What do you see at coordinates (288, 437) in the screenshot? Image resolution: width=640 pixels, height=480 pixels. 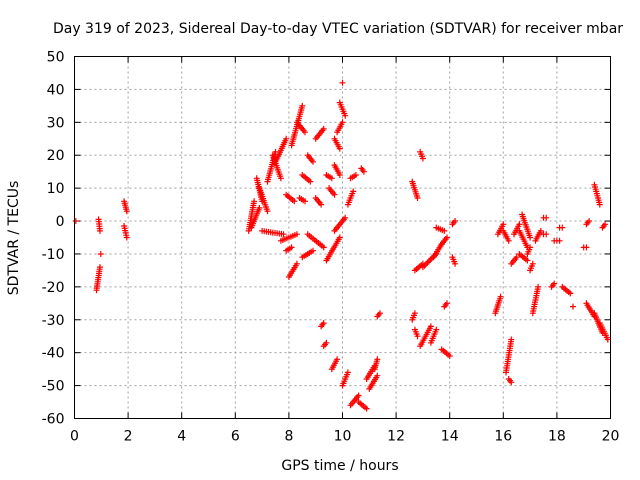 I see `x-tick-label: 8` at bounding box center [288, 437].